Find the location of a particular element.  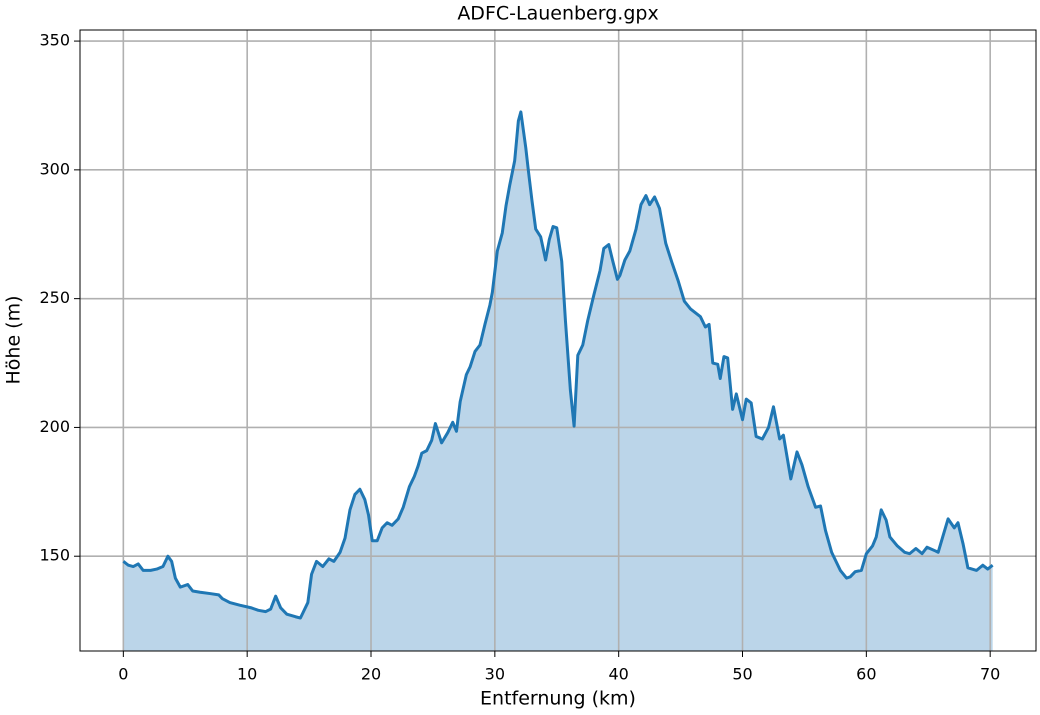

y-tick-label: 250 is located at coordinates (54, 297).